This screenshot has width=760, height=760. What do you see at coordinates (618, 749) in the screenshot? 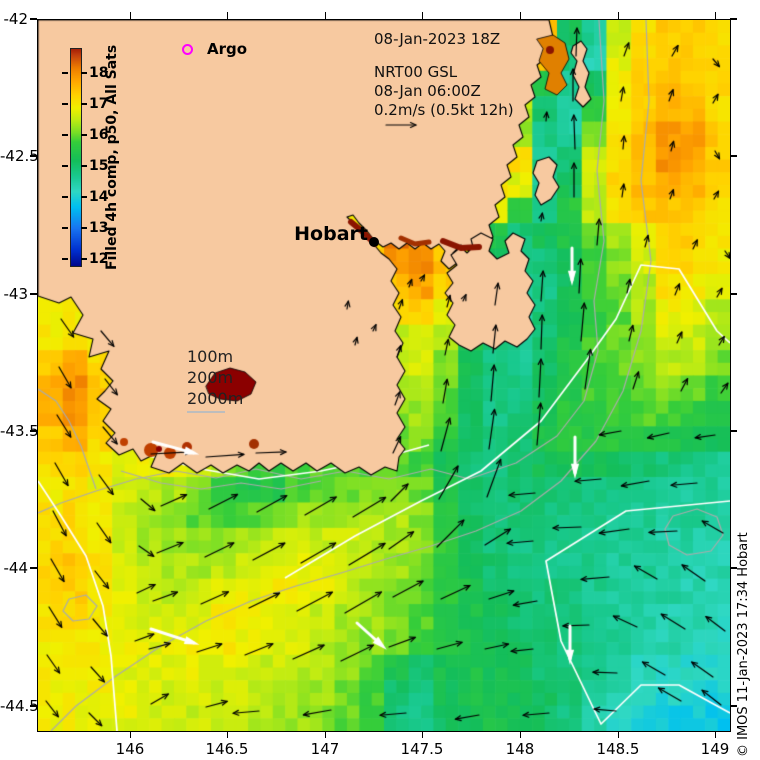
I see `x-tick-label: 148.5` at bounding box center [618, 749].